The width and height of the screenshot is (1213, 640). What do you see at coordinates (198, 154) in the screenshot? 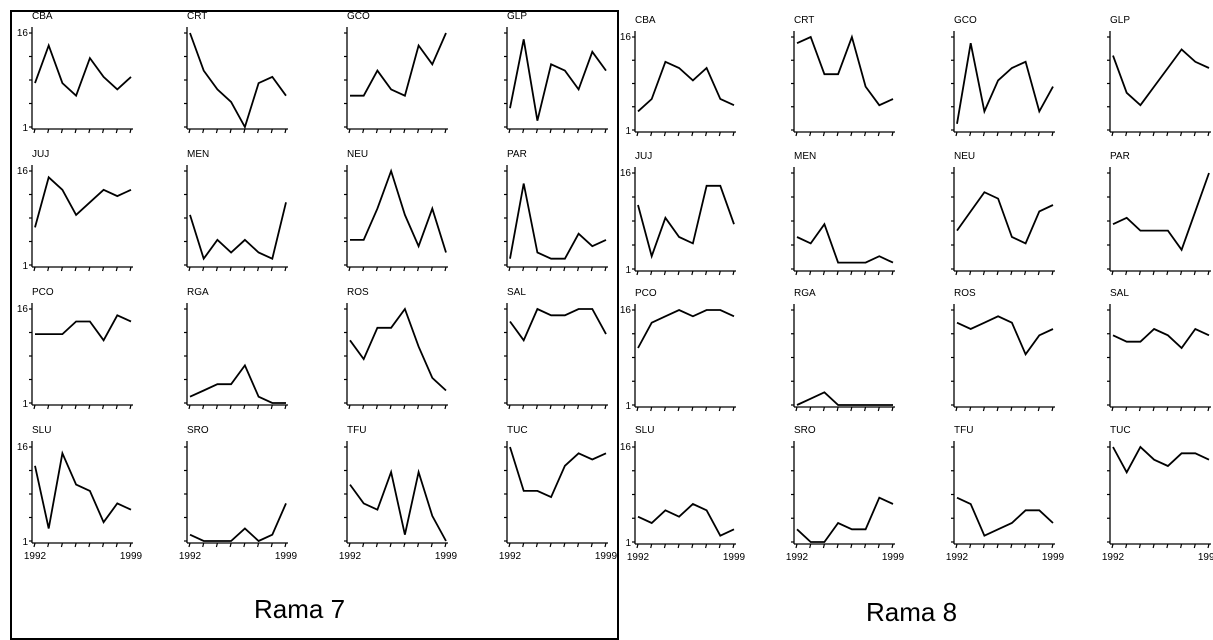
I see `chart-title: MEN` at bounding box center [198, 154].